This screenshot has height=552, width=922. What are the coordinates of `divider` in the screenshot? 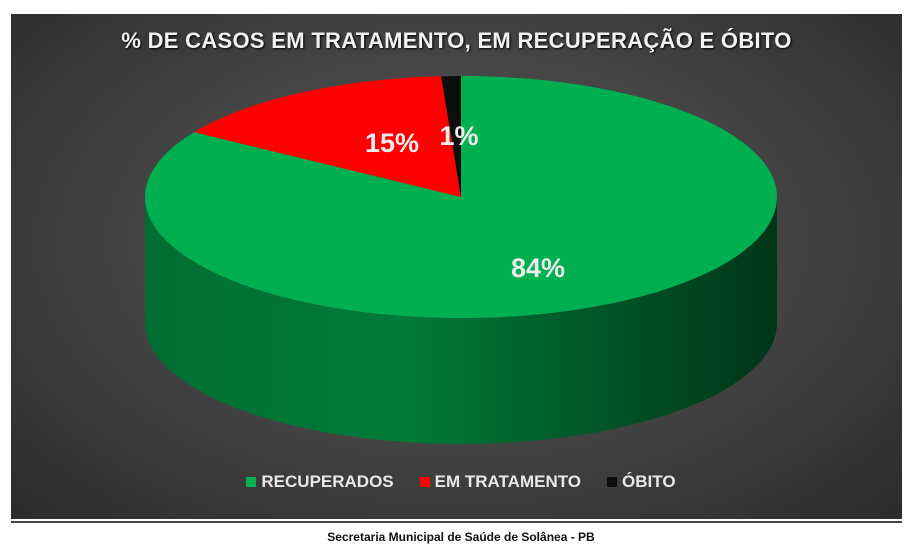 It's located at (456, 522).